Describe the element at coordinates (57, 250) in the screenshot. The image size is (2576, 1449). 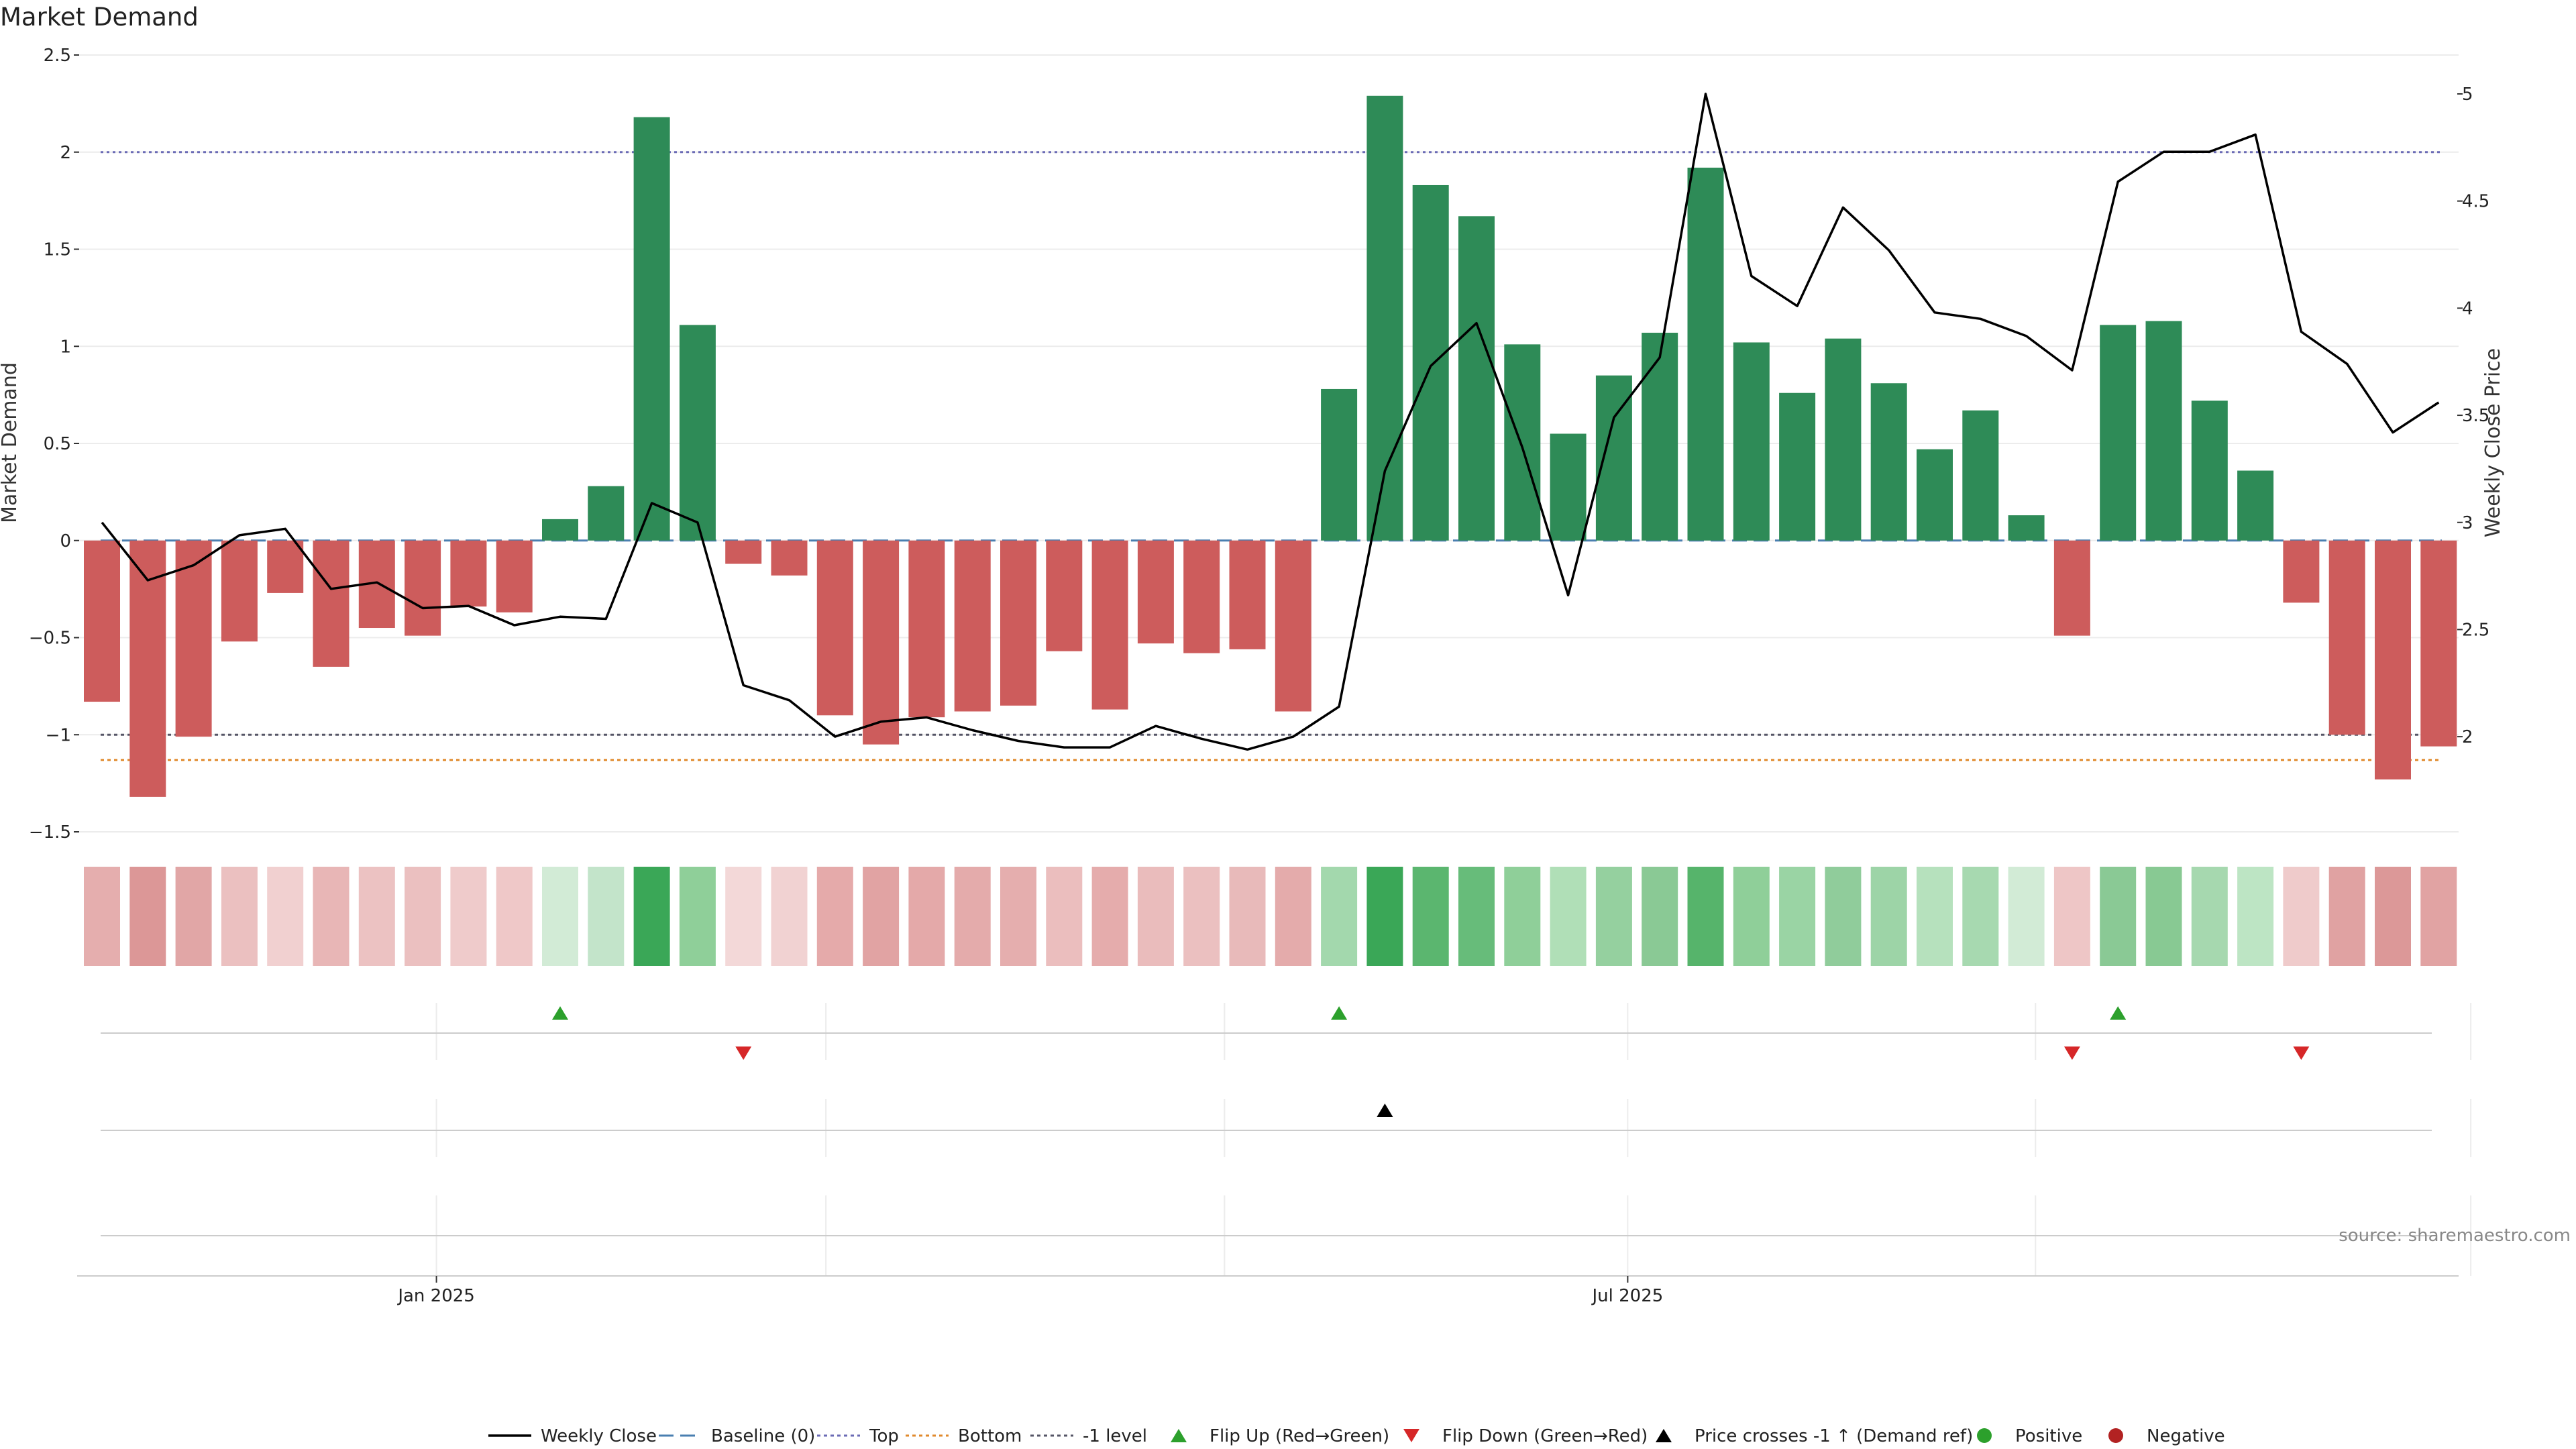
I see `y-tick-label: 1.5` at that location.